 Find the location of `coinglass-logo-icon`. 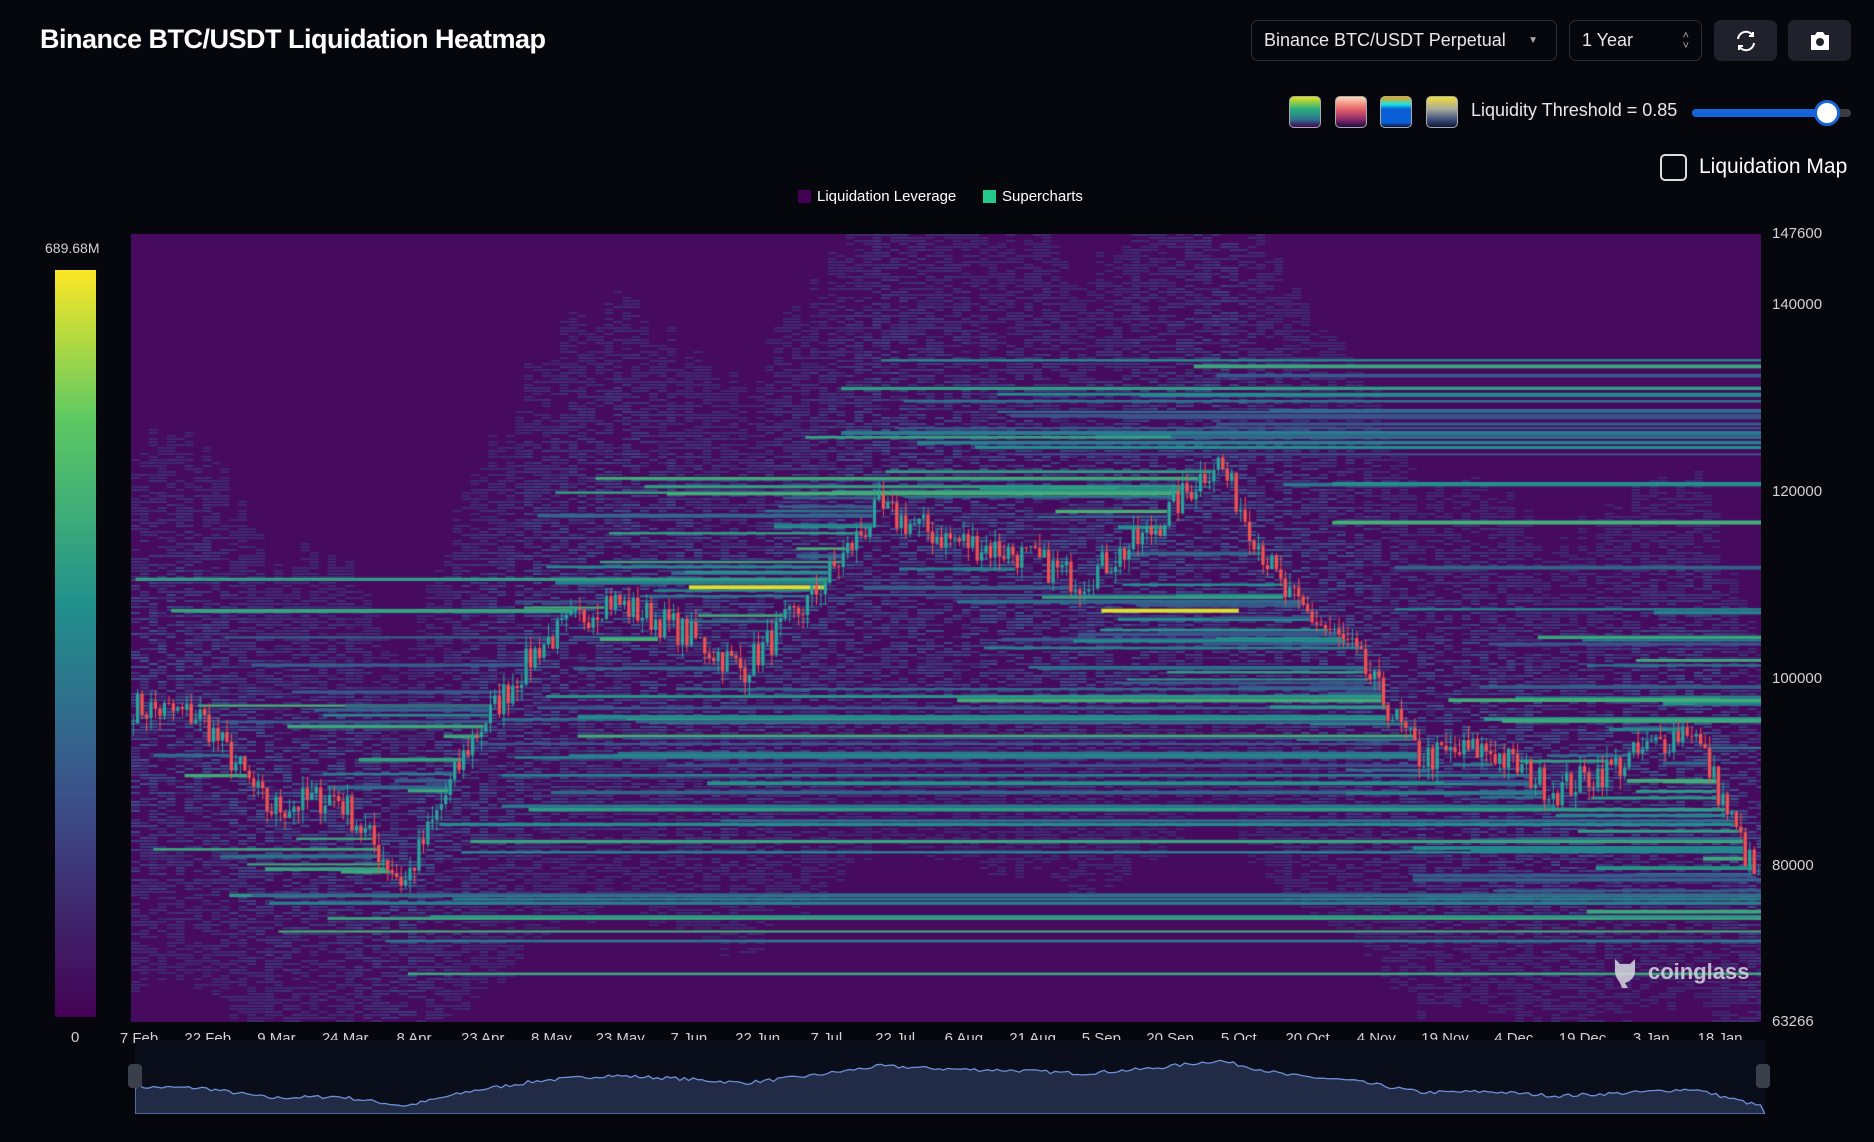

coinglass-logo-icon is located at coordinates (1625, 973).